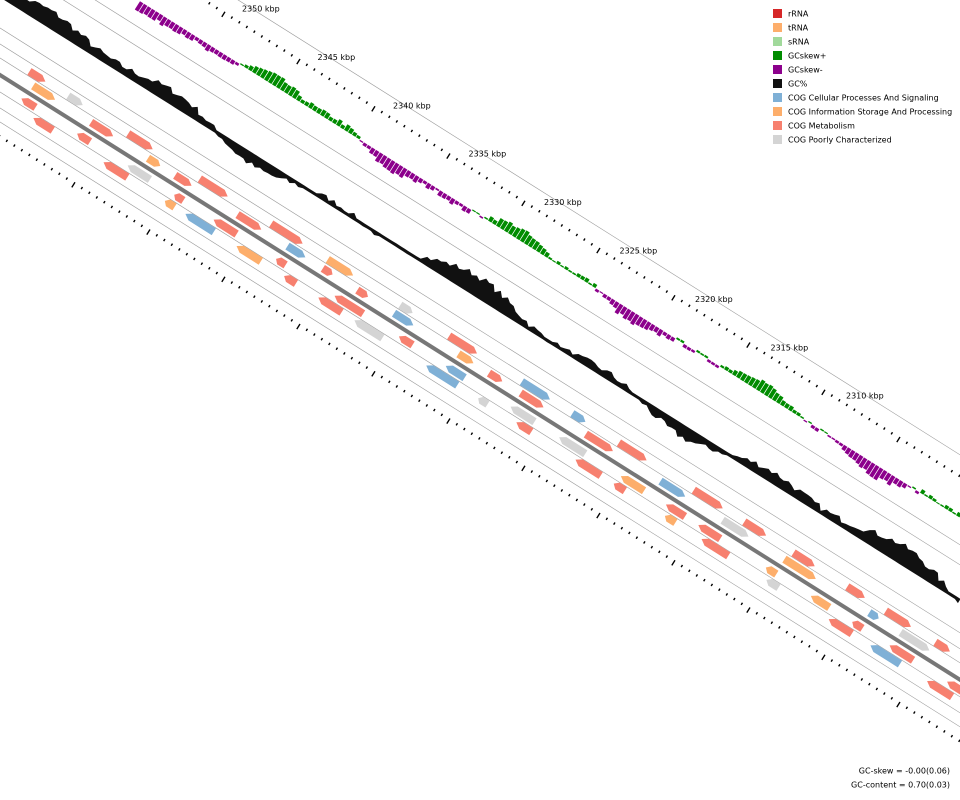 The image size is (960, 800). I want to click on legend-label: COG Poorly Characterized, so click(840, 140).